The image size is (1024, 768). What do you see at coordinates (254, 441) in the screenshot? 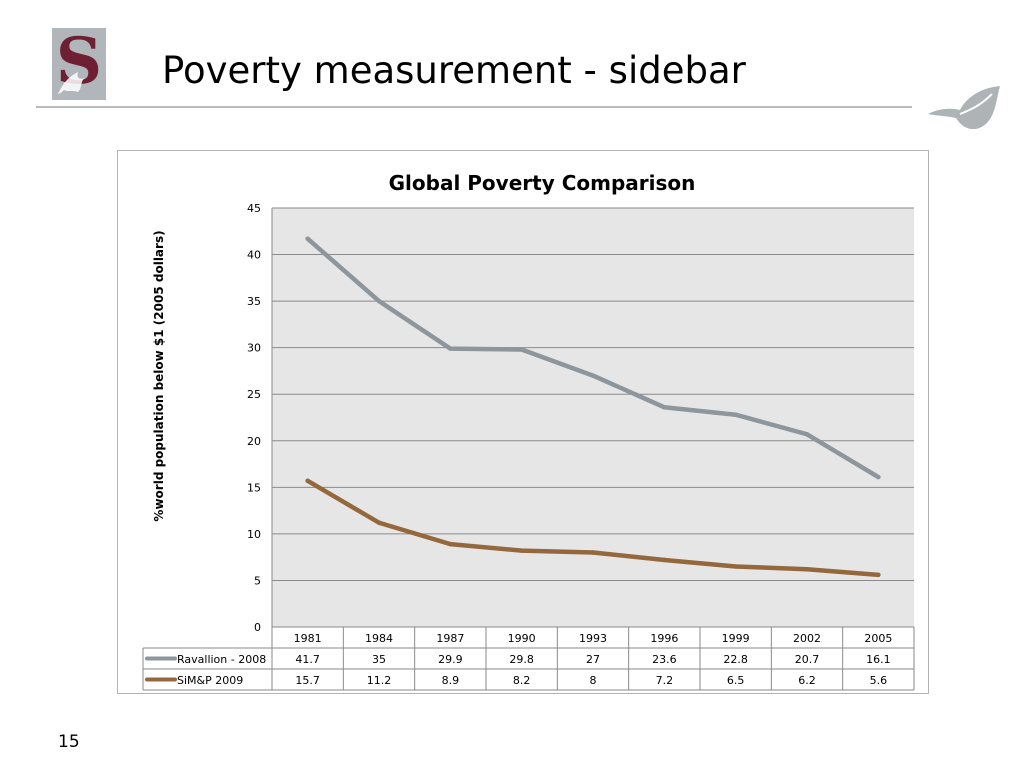
I see `y-tick-label: 20` at bounding box center [254, 441].